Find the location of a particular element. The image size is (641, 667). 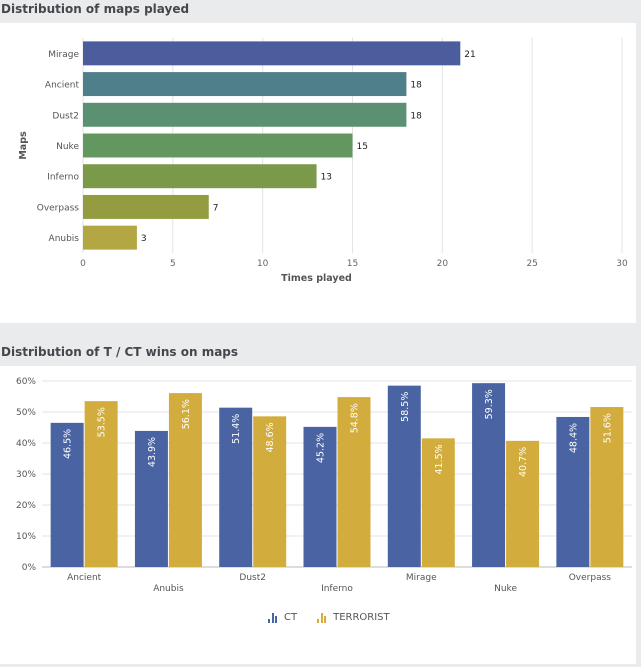

x-tick-label: 10 is located at coordinates (263, 264).